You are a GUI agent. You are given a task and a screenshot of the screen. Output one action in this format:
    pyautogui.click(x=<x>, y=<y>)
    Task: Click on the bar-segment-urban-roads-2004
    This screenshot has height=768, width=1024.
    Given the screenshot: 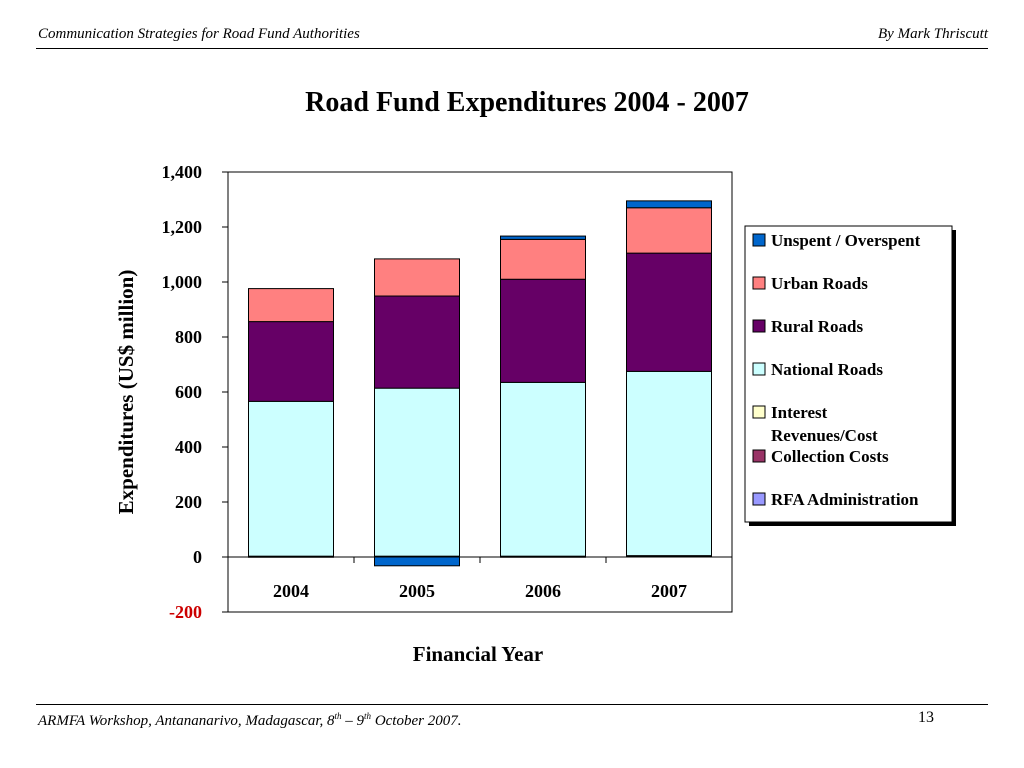 What is the action you would take?
    pyautogui.click(x=291, y=305)
    